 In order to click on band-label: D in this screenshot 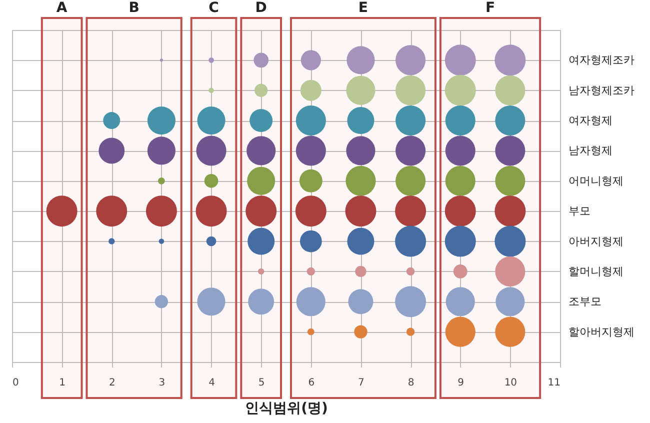, I will do `click(261, 8)`.